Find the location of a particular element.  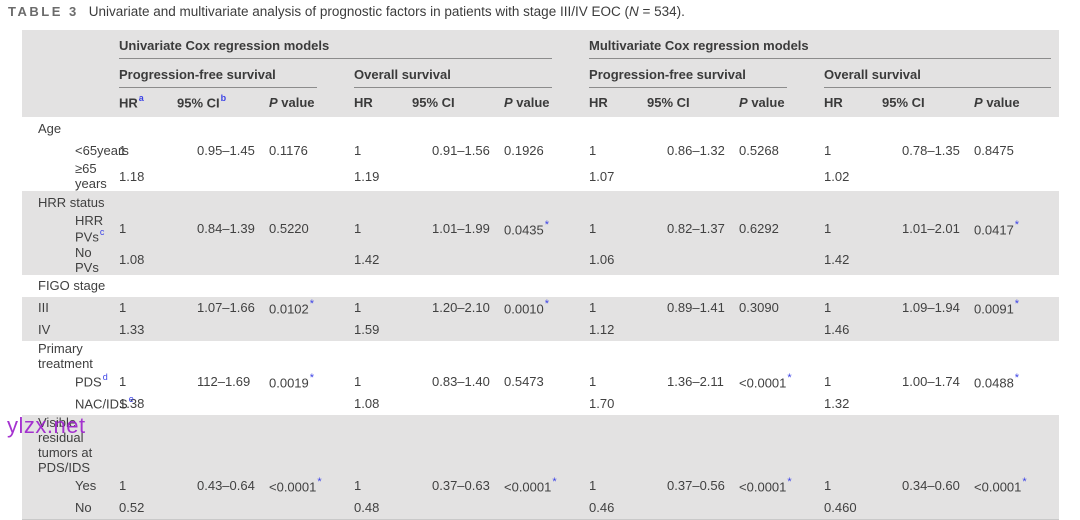

row-label: IV is located at coordinates (44, 330).